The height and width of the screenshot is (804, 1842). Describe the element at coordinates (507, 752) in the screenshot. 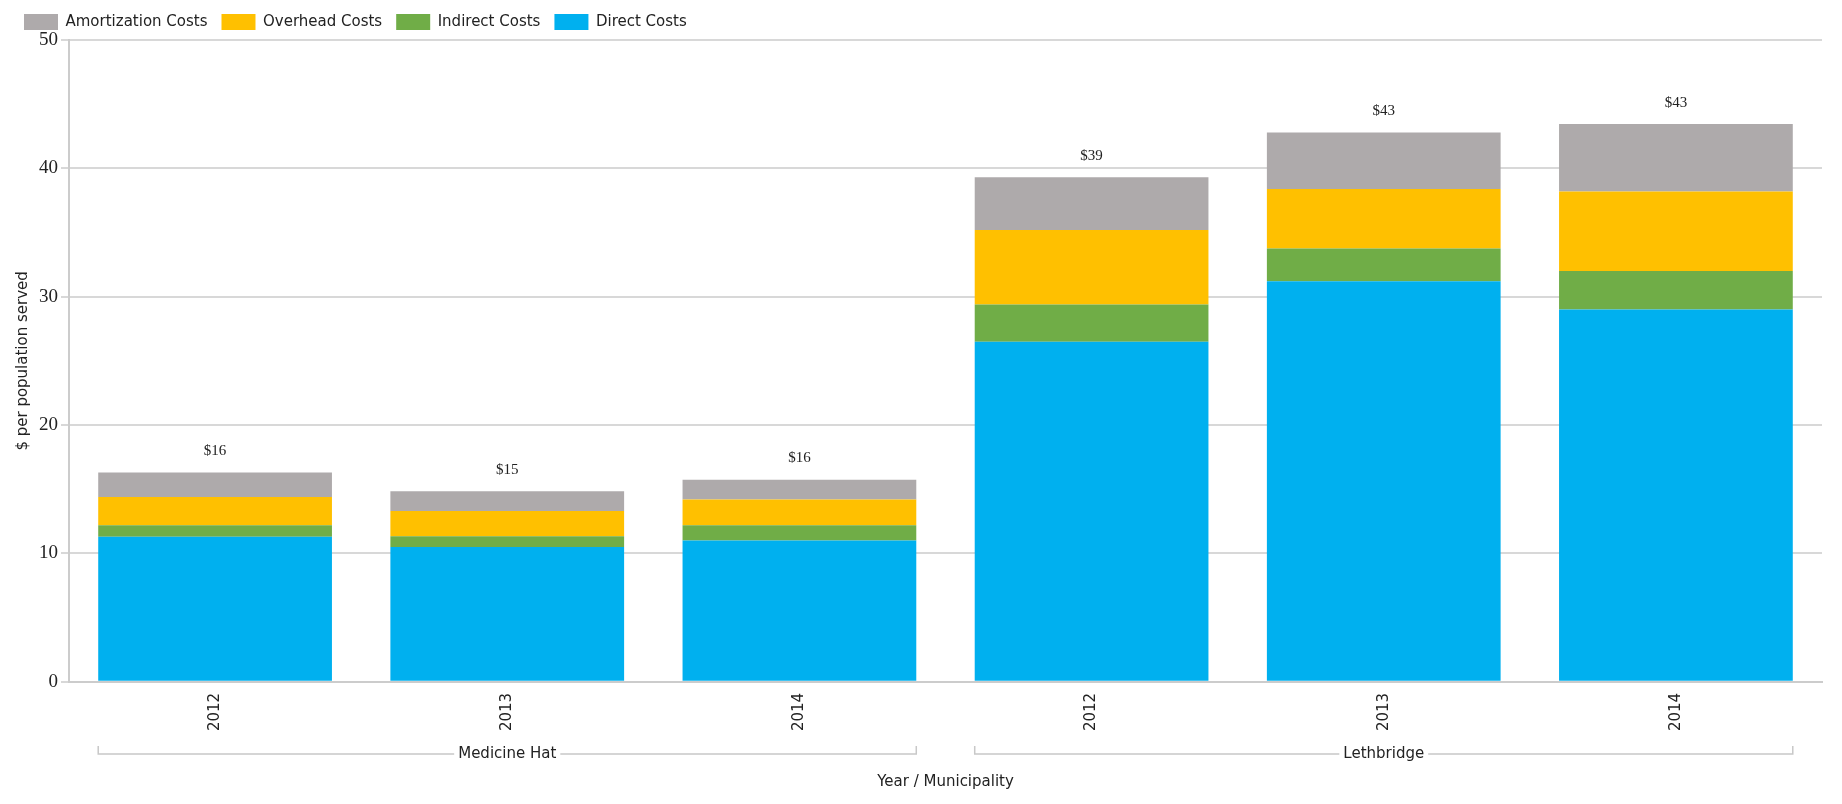

I see `text: Medicine Hat` at that location.